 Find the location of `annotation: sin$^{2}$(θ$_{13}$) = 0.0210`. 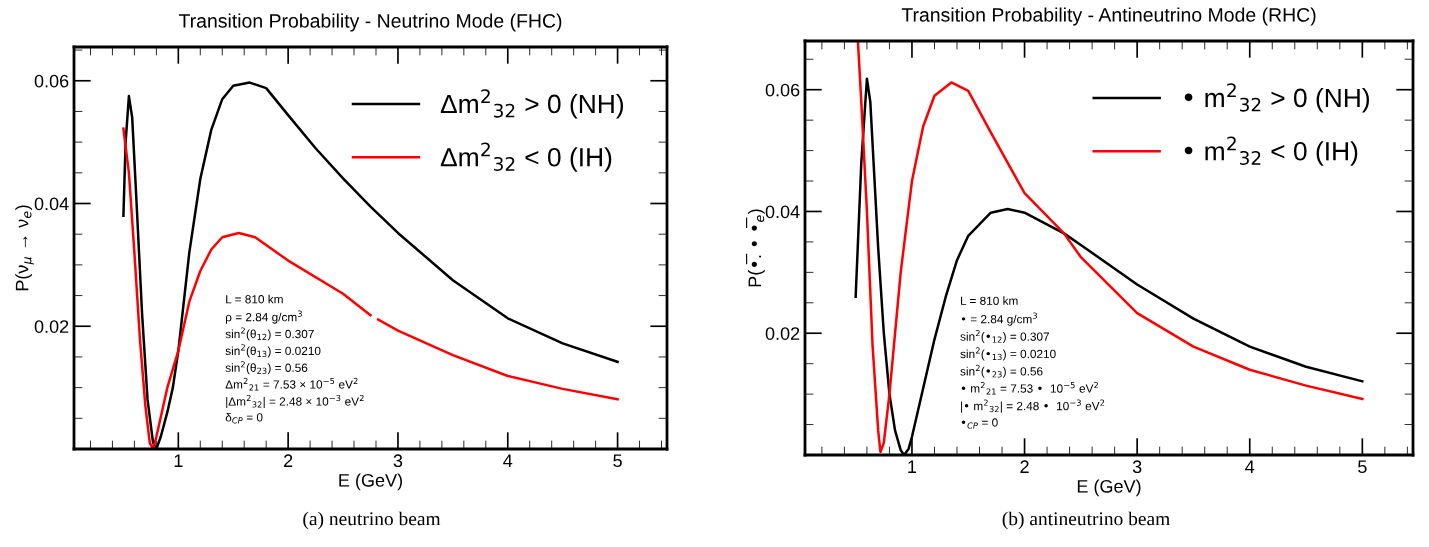

annotation: sin$^{2}$(θ$_{13}$) = 0.0210 is located at coordinates (273, 351).